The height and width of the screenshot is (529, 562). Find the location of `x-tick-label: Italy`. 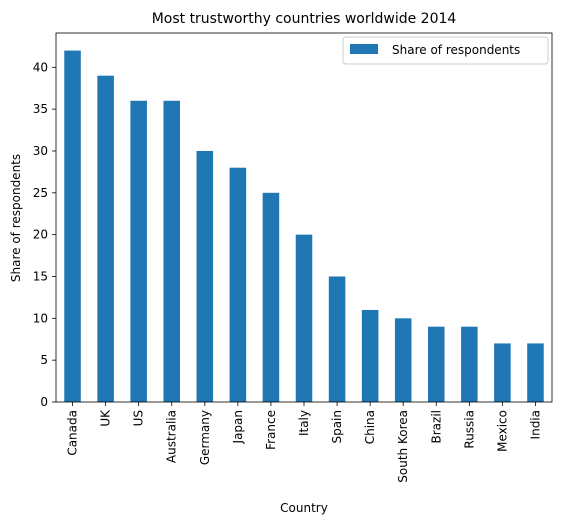

x-tick-label: Italy is located at coordinates (304, 423).